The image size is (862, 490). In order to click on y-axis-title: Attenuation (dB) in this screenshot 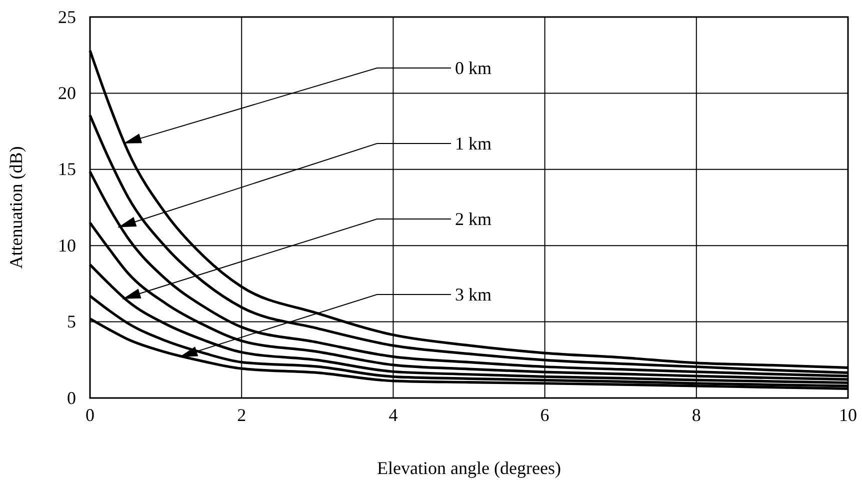, I will do `click(16, 207)`.